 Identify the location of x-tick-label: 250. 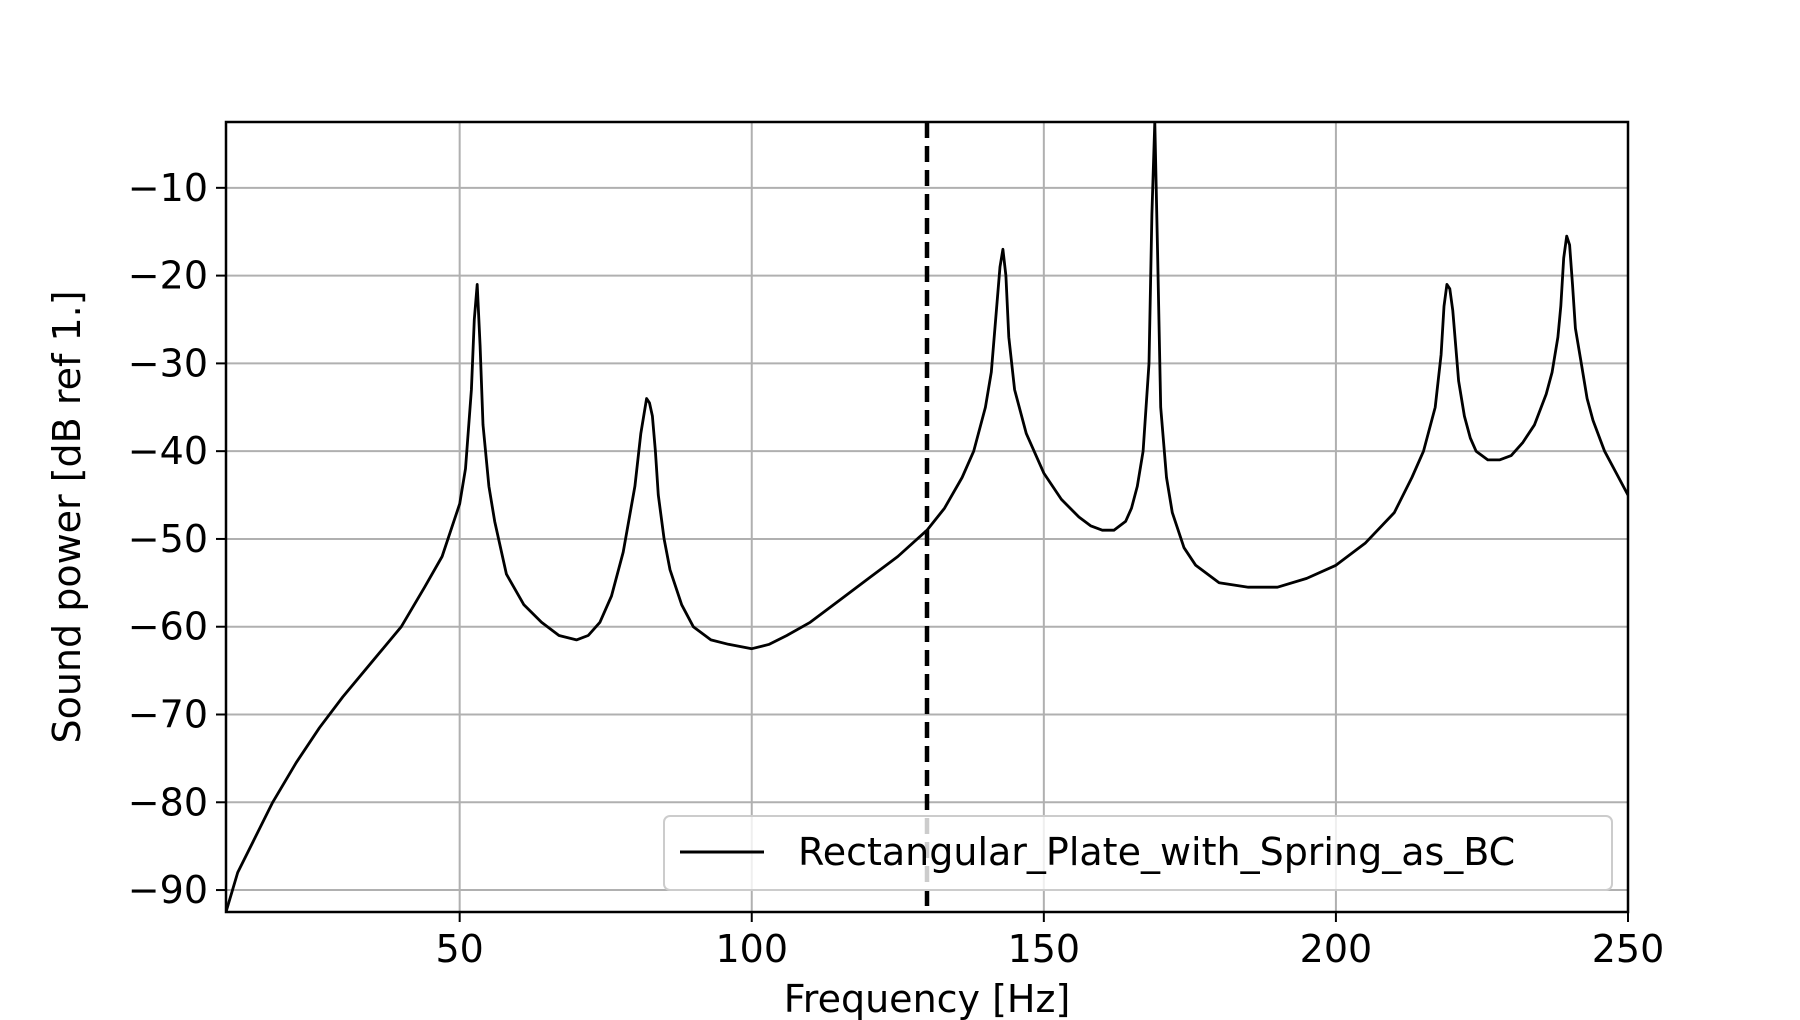
(1628, 949).